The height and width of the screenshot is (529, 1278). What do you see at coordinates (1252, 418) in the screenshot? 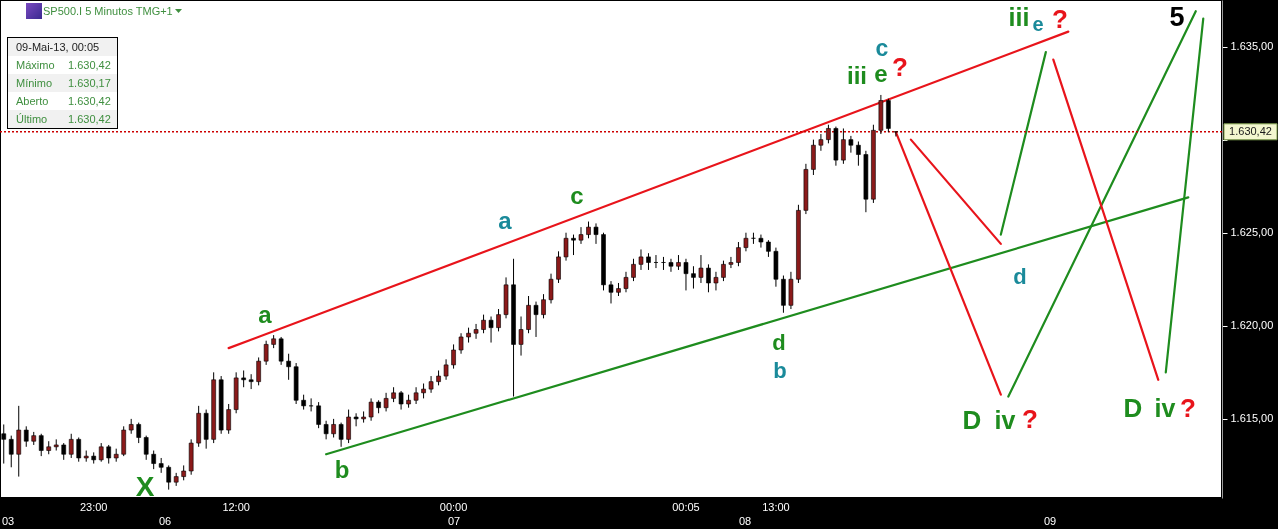
I see `y-tick-label: 1.615,00` at bounding box center [1252, 418].